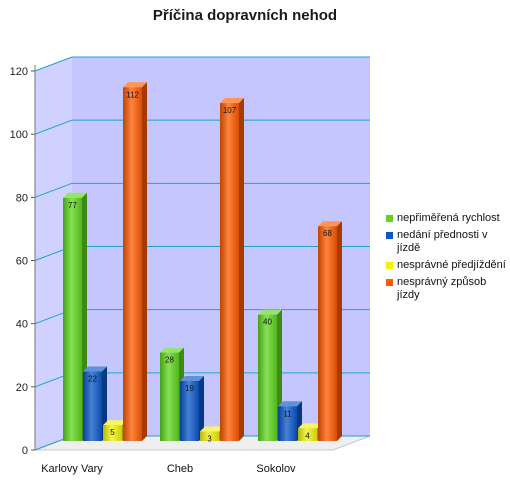 The width and height of the screenshot is (510, 490). I want to click on legend-item-nesprávné-předjíždění: nesprávné předjíždění, so click(448, 265).